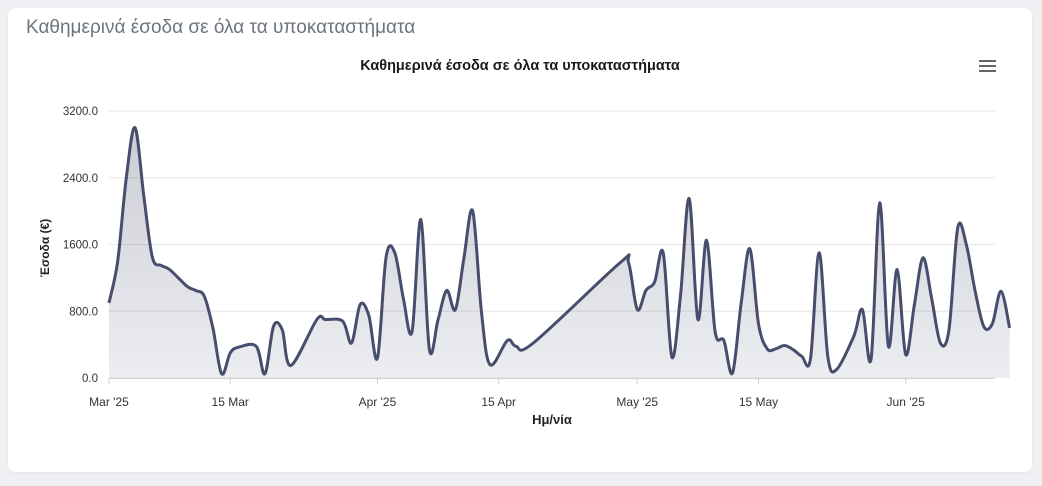 The height and width of the screenshot is (486, 1042). Describe the element at coordinates (637, 402) in the screenshot. I see `x-tick-label: May '25` at that location.